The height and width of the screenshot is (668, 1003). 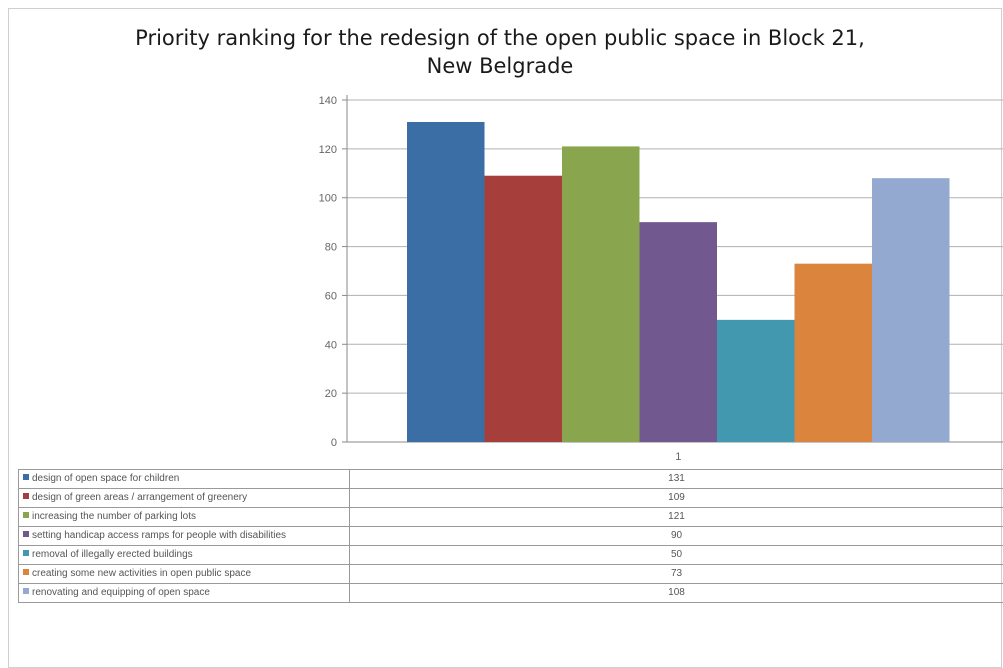 What do you see at coordinates (112, 554) in the screenshot?
I see `series-label: removal of illegally erected buildings` at bounding box center [112, 554].